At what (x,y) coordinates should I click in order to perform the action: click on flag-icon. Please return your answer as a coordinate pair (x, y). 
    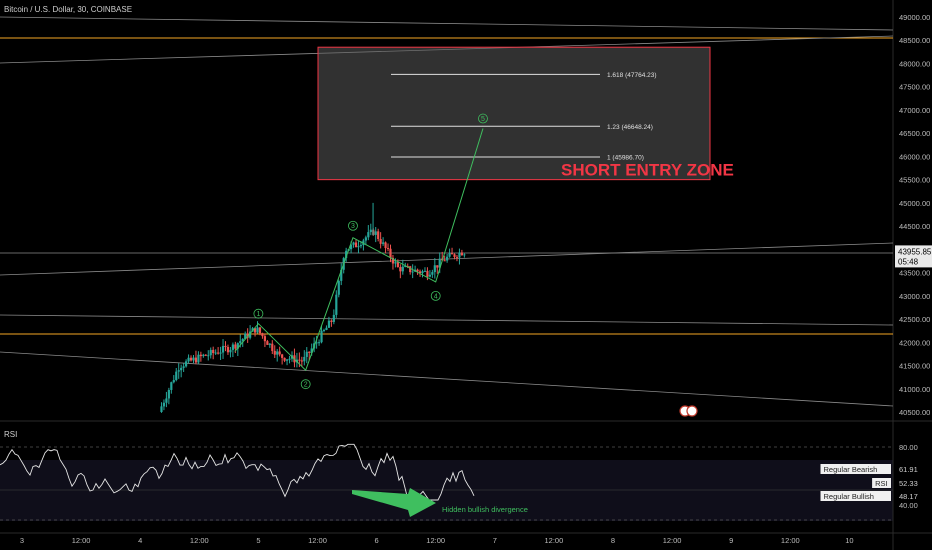
    Looking at the image, I should click on (692, 411).